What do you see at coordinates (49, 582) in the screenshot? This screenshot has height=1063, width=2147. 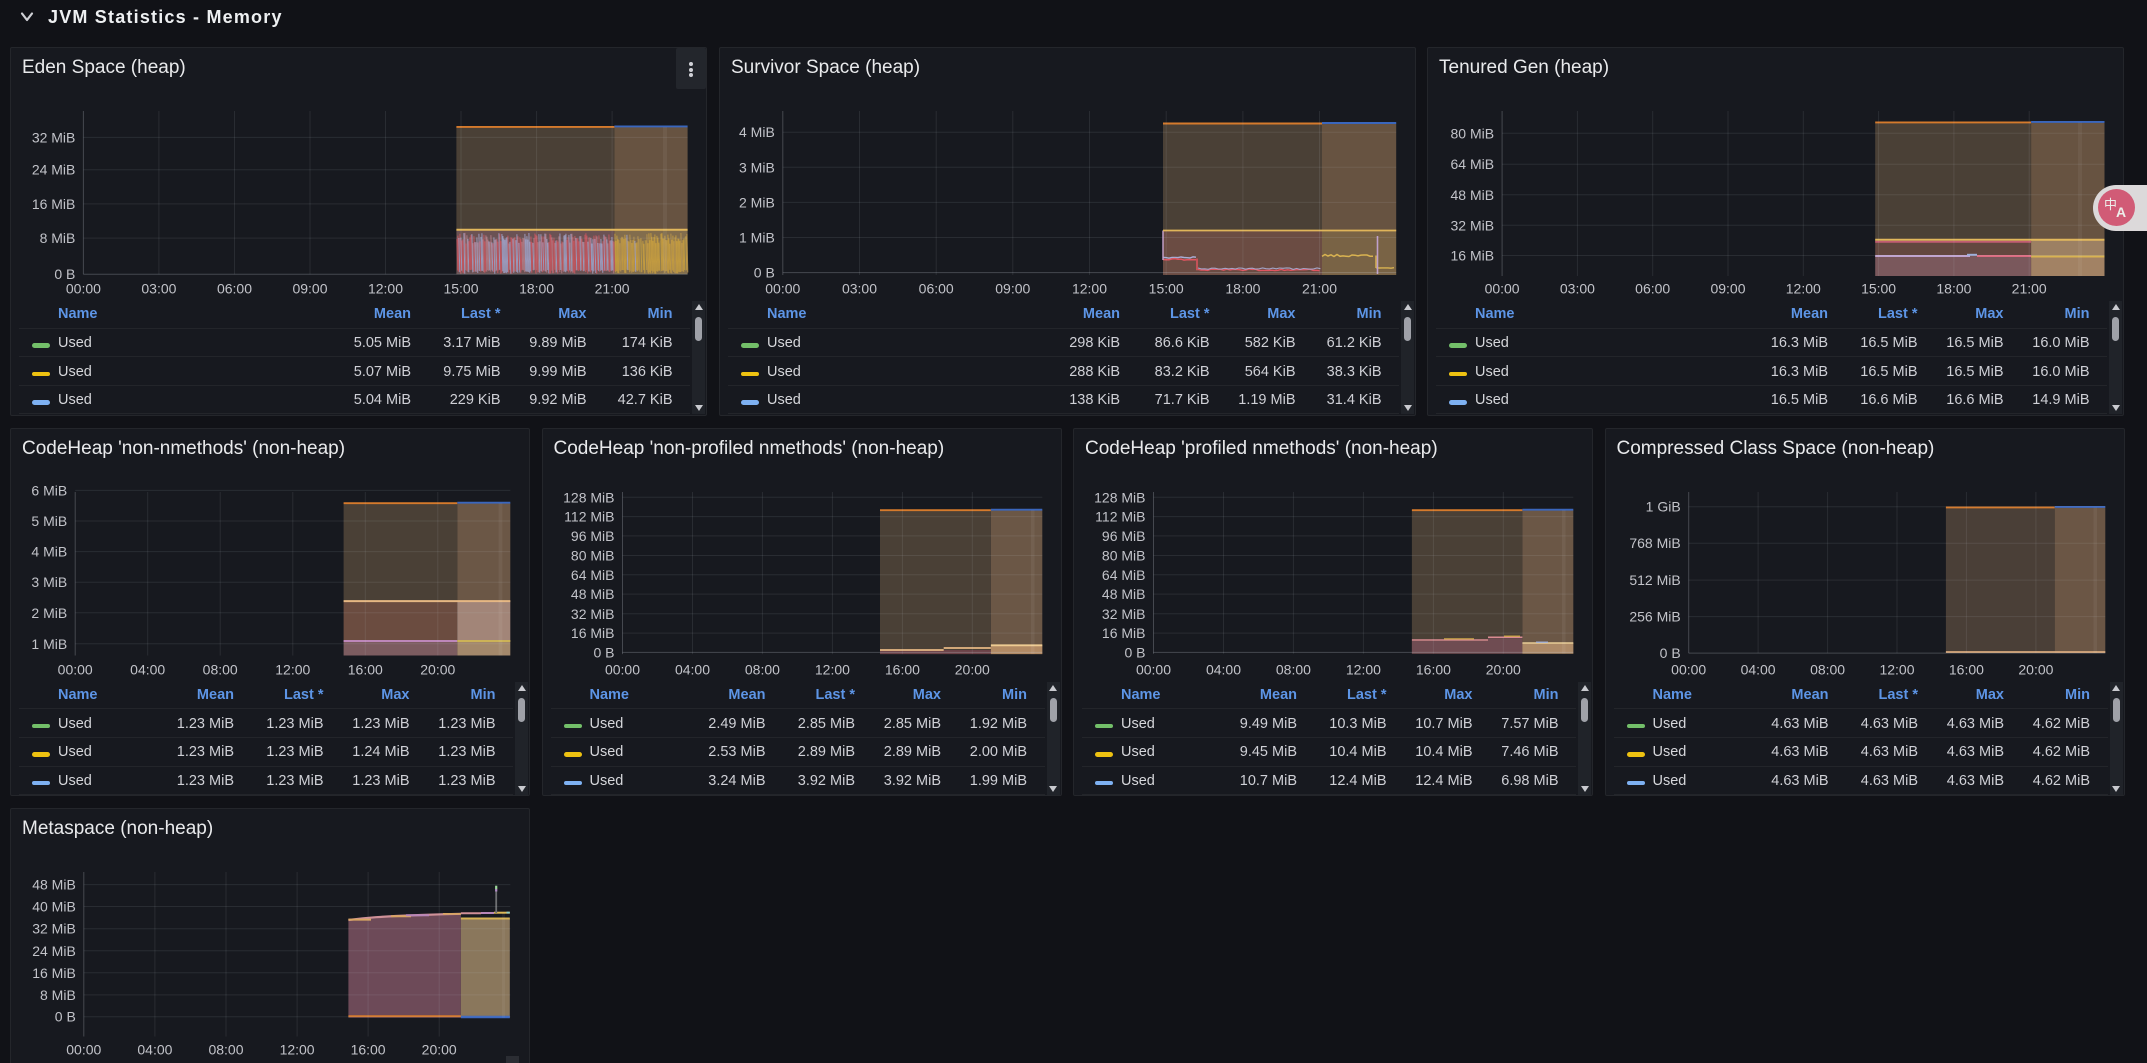 I see `svg-text: 3 MiB` at bounding box center [49, 582].